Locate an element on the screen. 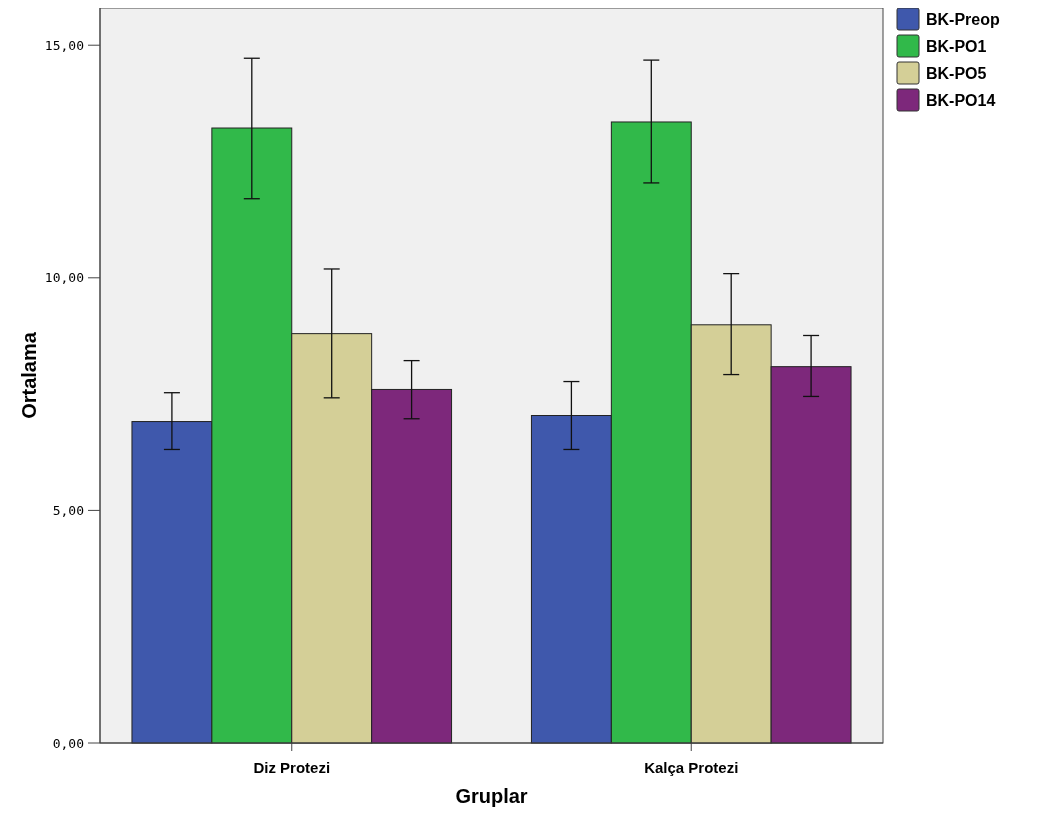 The width and height of the screenshot is (1052, 823). y-tick-label: 10,00 is located at coordinates (64, 278).